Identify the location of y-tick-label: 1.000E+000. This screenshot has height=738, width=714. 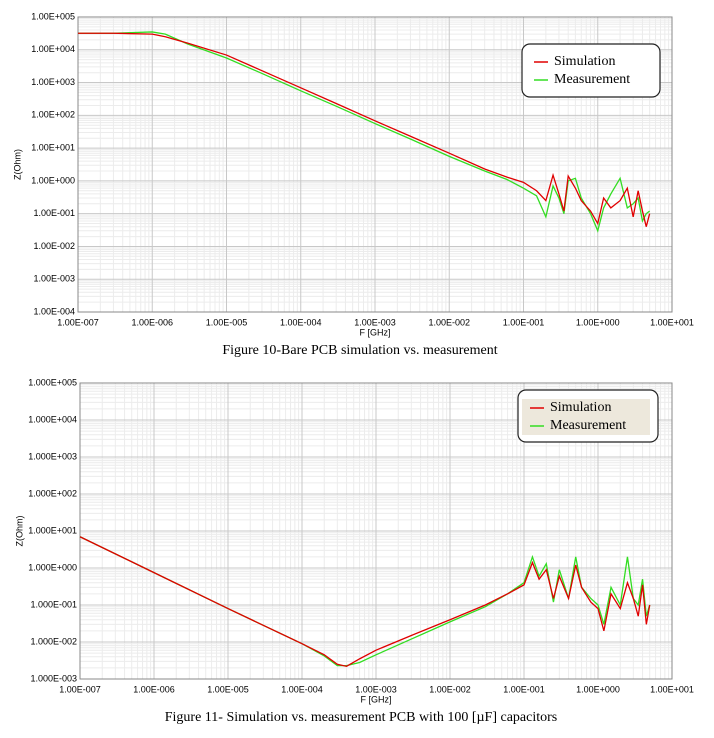
(52, 567).